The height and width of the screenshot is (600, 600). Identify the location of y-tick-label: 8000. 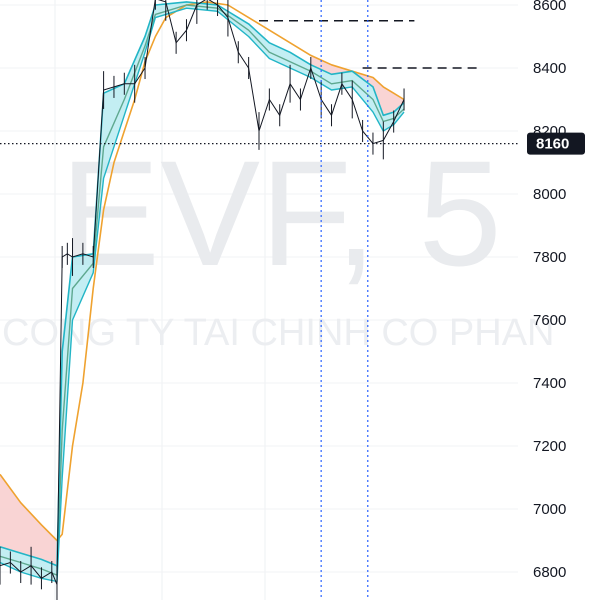
(549, 194).